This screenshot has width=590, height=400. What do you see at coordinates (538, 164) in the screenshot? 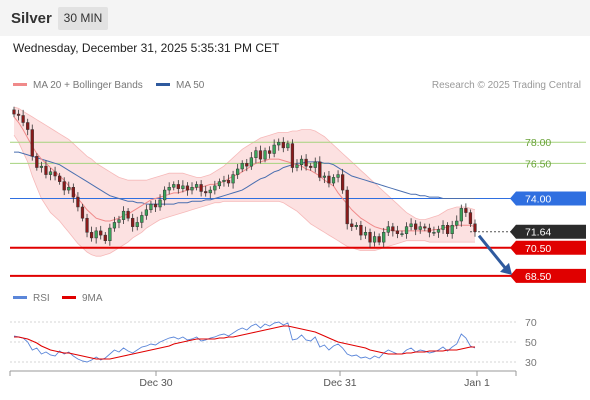
I see `level-label-76-50: 76.50` at bounding box center [538, 164].